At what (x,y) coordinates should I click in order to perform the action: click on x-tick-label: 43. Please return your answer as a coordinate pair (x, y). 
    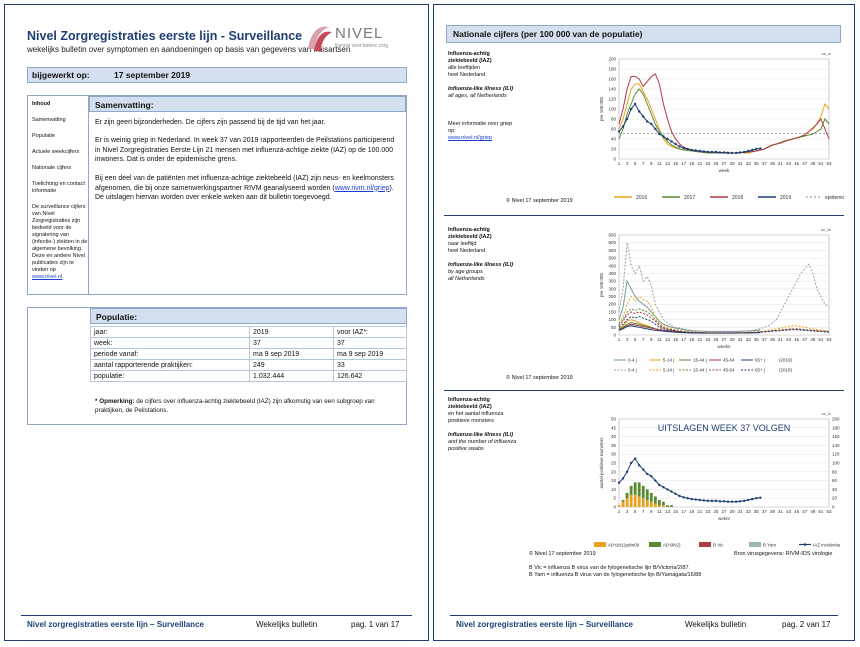
    Looking at the image, I should click on (789, 163).